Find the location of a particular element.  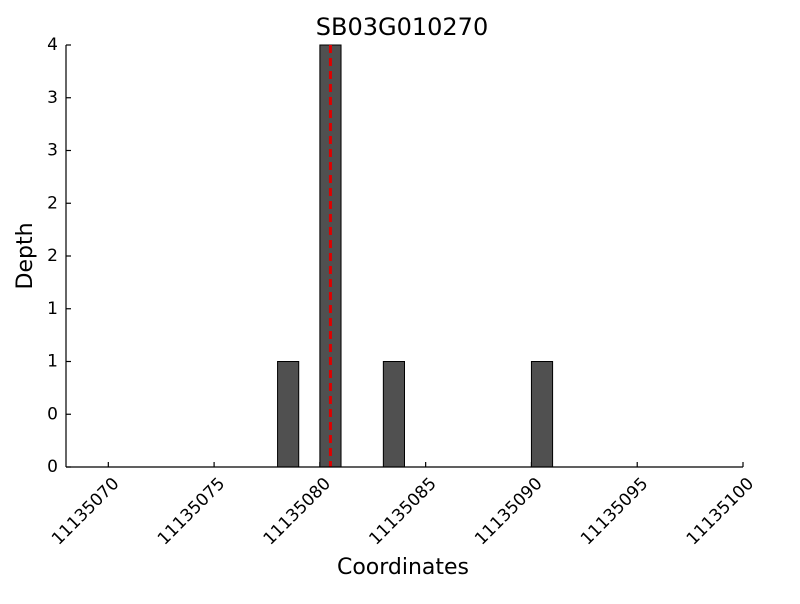

x-tick-label: 11135095 is located at coordinates (614, 511).